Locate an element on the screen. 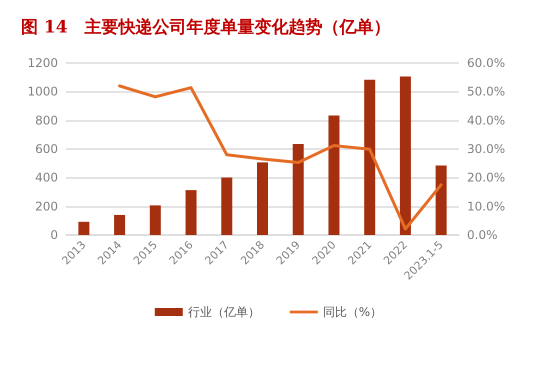  y-tick-label: 200 is located at coordinates (46, 206).